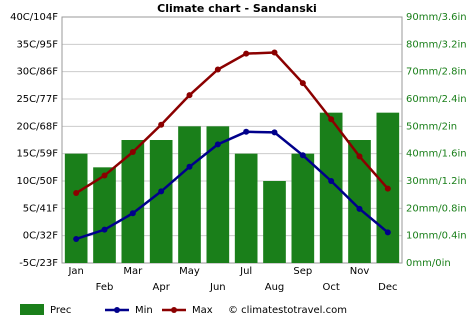  Describe the element at coordinates (189, 271) in the screenshot. I see `x-tick-label: May` at that location.